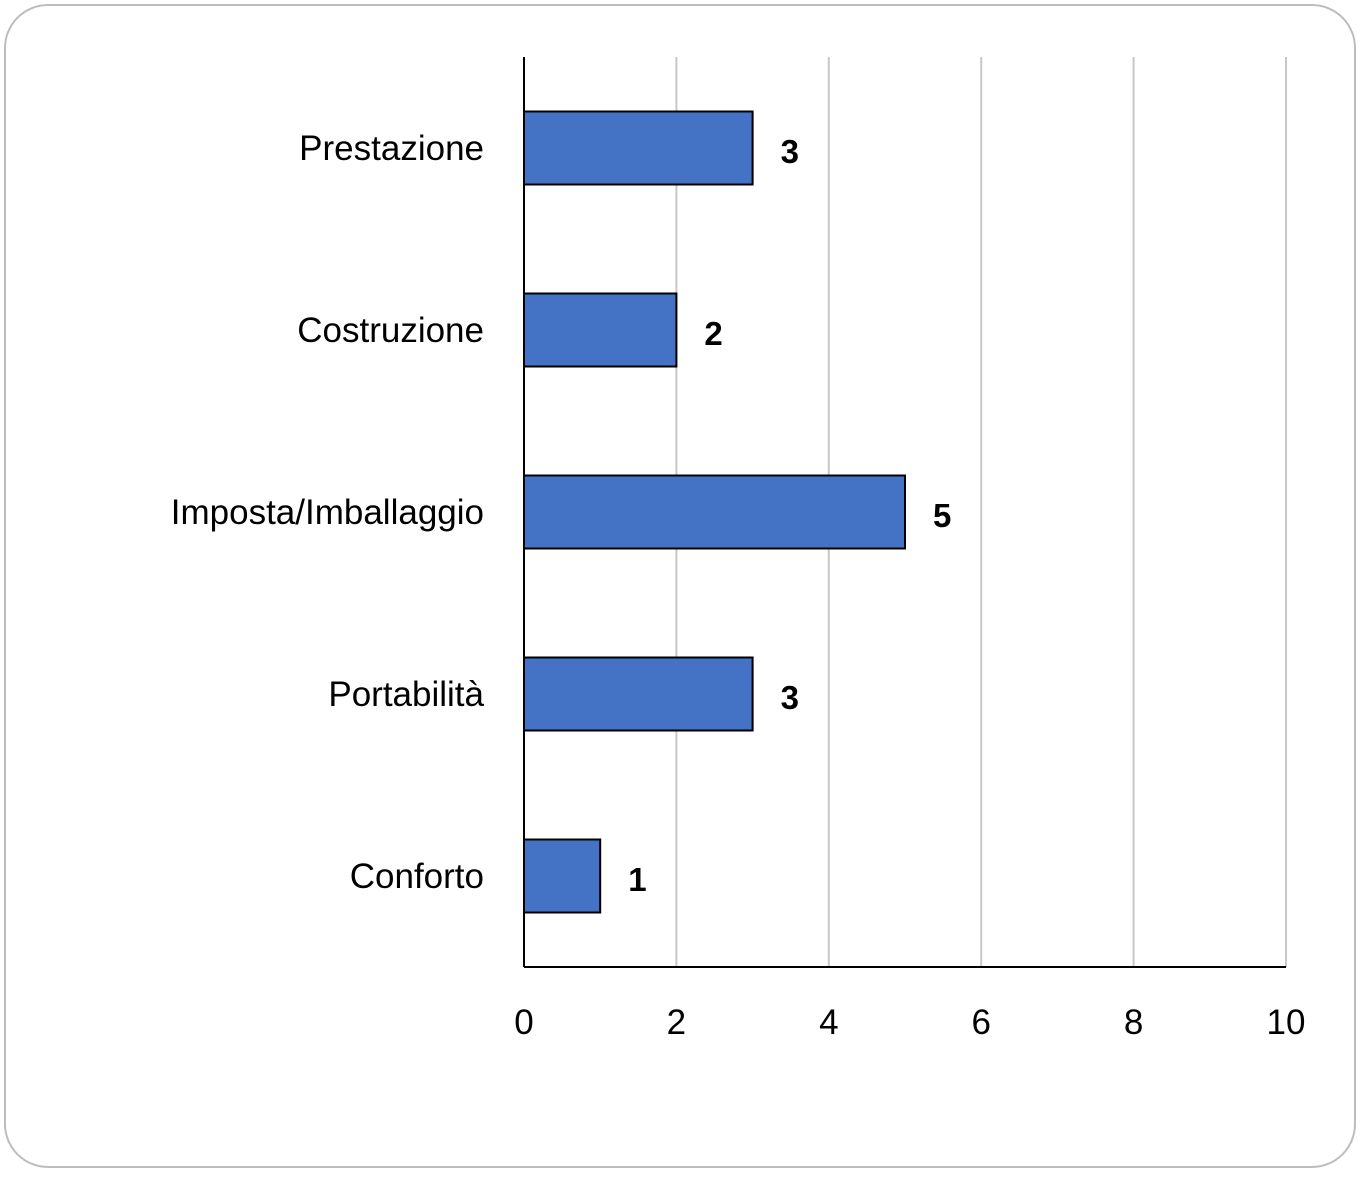 This screenshot has height=1177, width=1365. Describe the element at coordinates (980, 1022) in the screenshot. I see `x-tick-label: 6` at that location.